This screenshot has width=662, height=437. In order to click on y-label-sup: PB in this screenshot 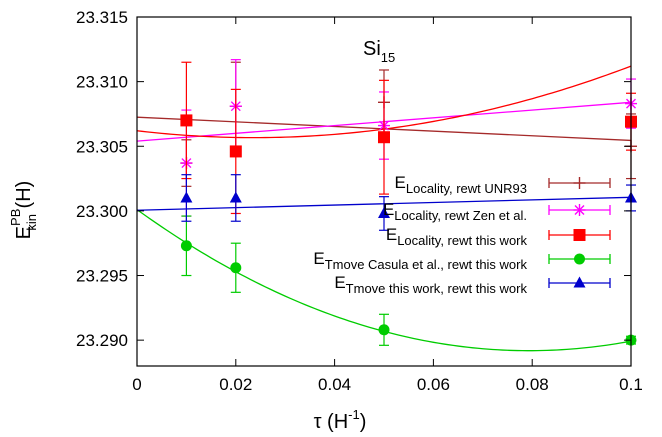, I will do `click(15, 217)`.